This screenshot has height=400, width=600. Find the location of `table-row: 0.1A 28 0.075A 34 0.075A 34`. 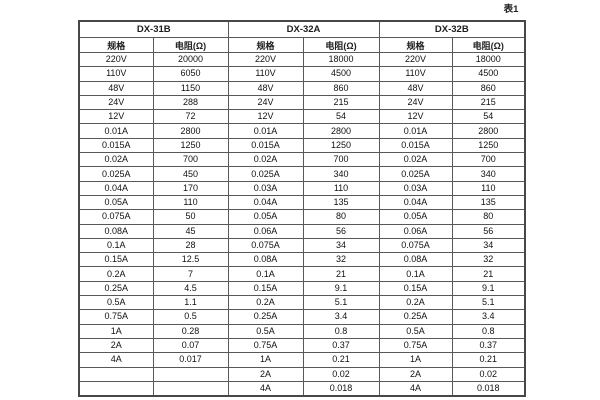

table-row: 0.1A 28 0.075A 34 0.075A 34 is located at coordinates (302, 245).